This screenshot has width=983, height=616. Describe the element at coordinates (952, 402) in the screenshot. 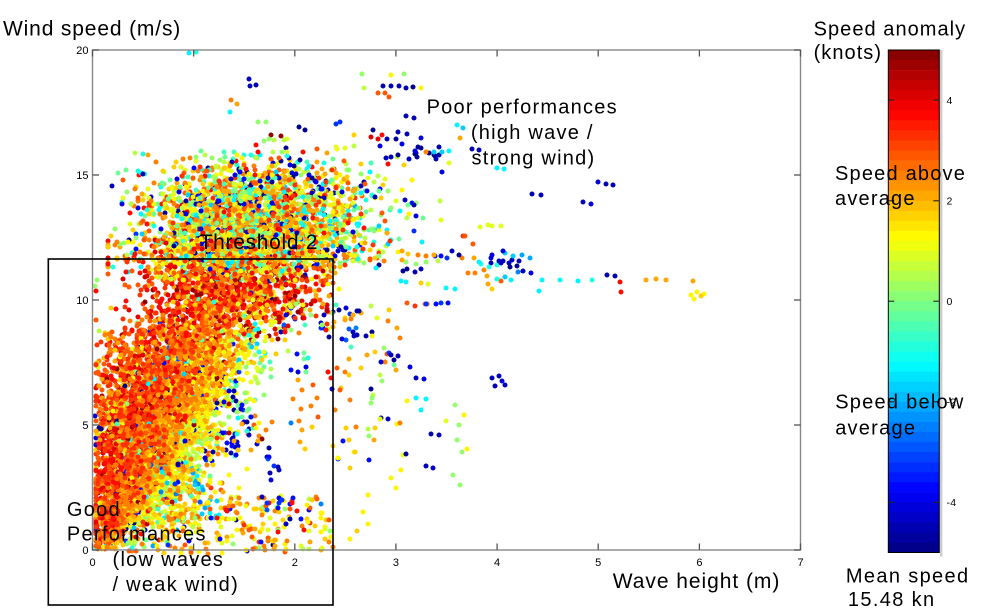

I see `svg-text: -2` at that location.